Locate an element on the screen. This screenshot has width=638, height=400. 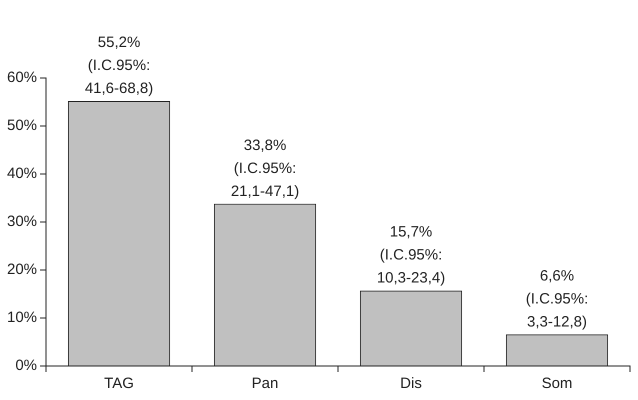
x-tick-label: Som is located at coordinates (557, 383).